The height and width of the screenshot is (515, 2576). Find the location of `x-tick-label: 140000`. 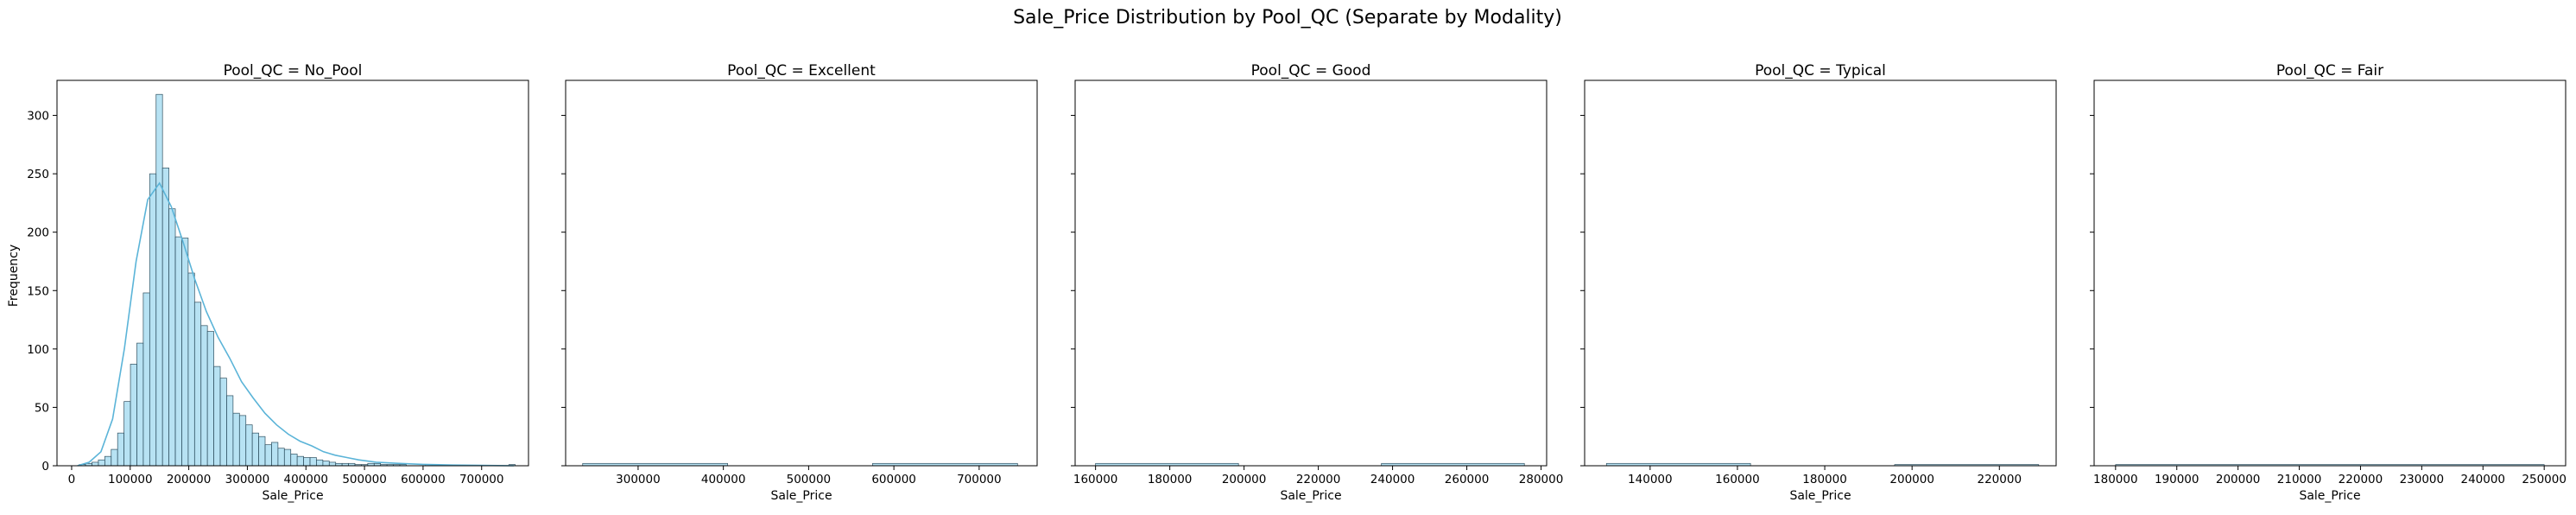

x-tick-label: 140000 is located at coordinates (1650, 479).